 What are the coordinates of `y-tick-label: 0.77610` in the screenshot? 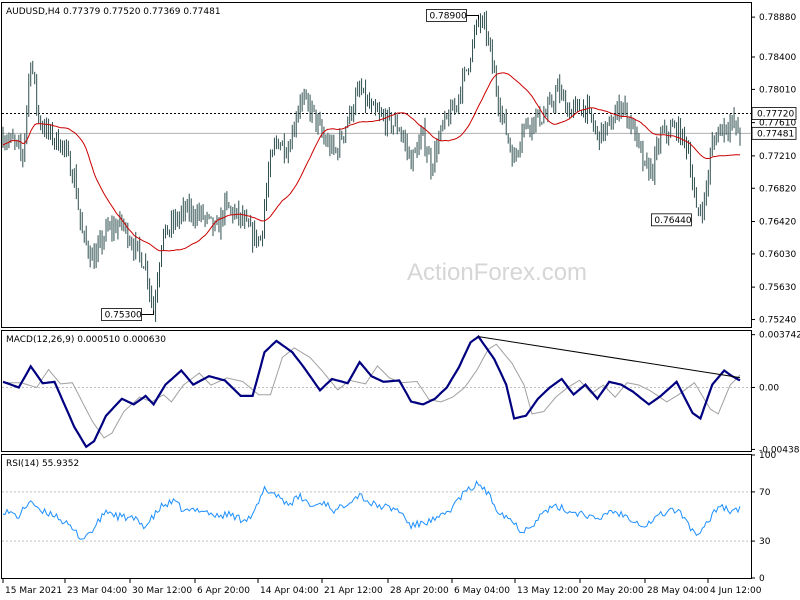 It's located at (777, 124).